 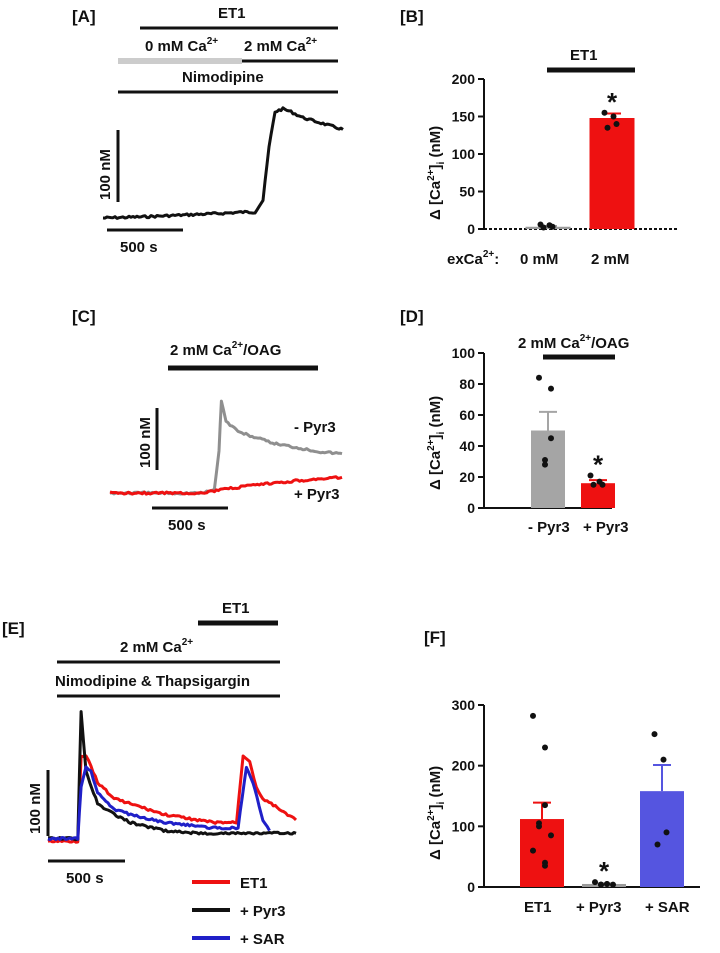 What do you see at coordinates (84, 16) in the screenshot?
I see `panel-a-label: [A]` at bounding box center [84, 16].